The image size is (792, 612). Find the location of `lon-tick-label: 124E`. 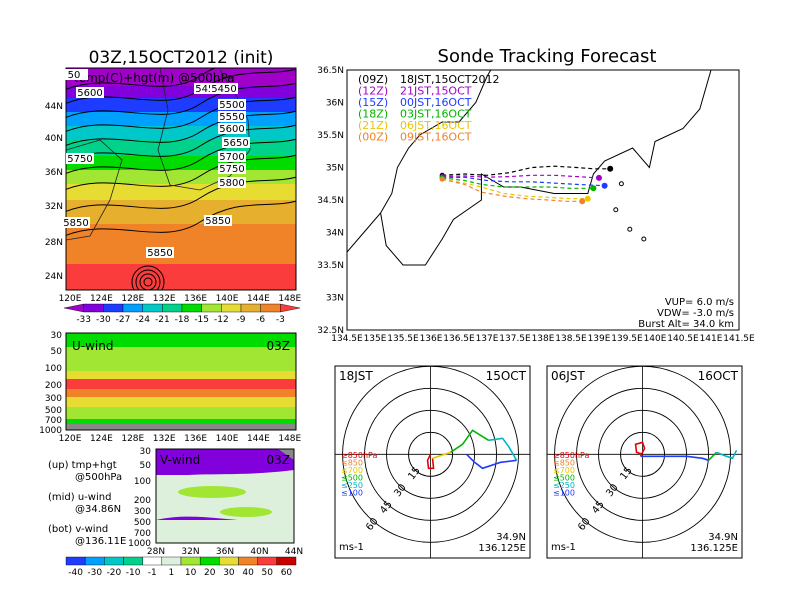

lon-tick-label: 124E is located at coordinates (101, 299).